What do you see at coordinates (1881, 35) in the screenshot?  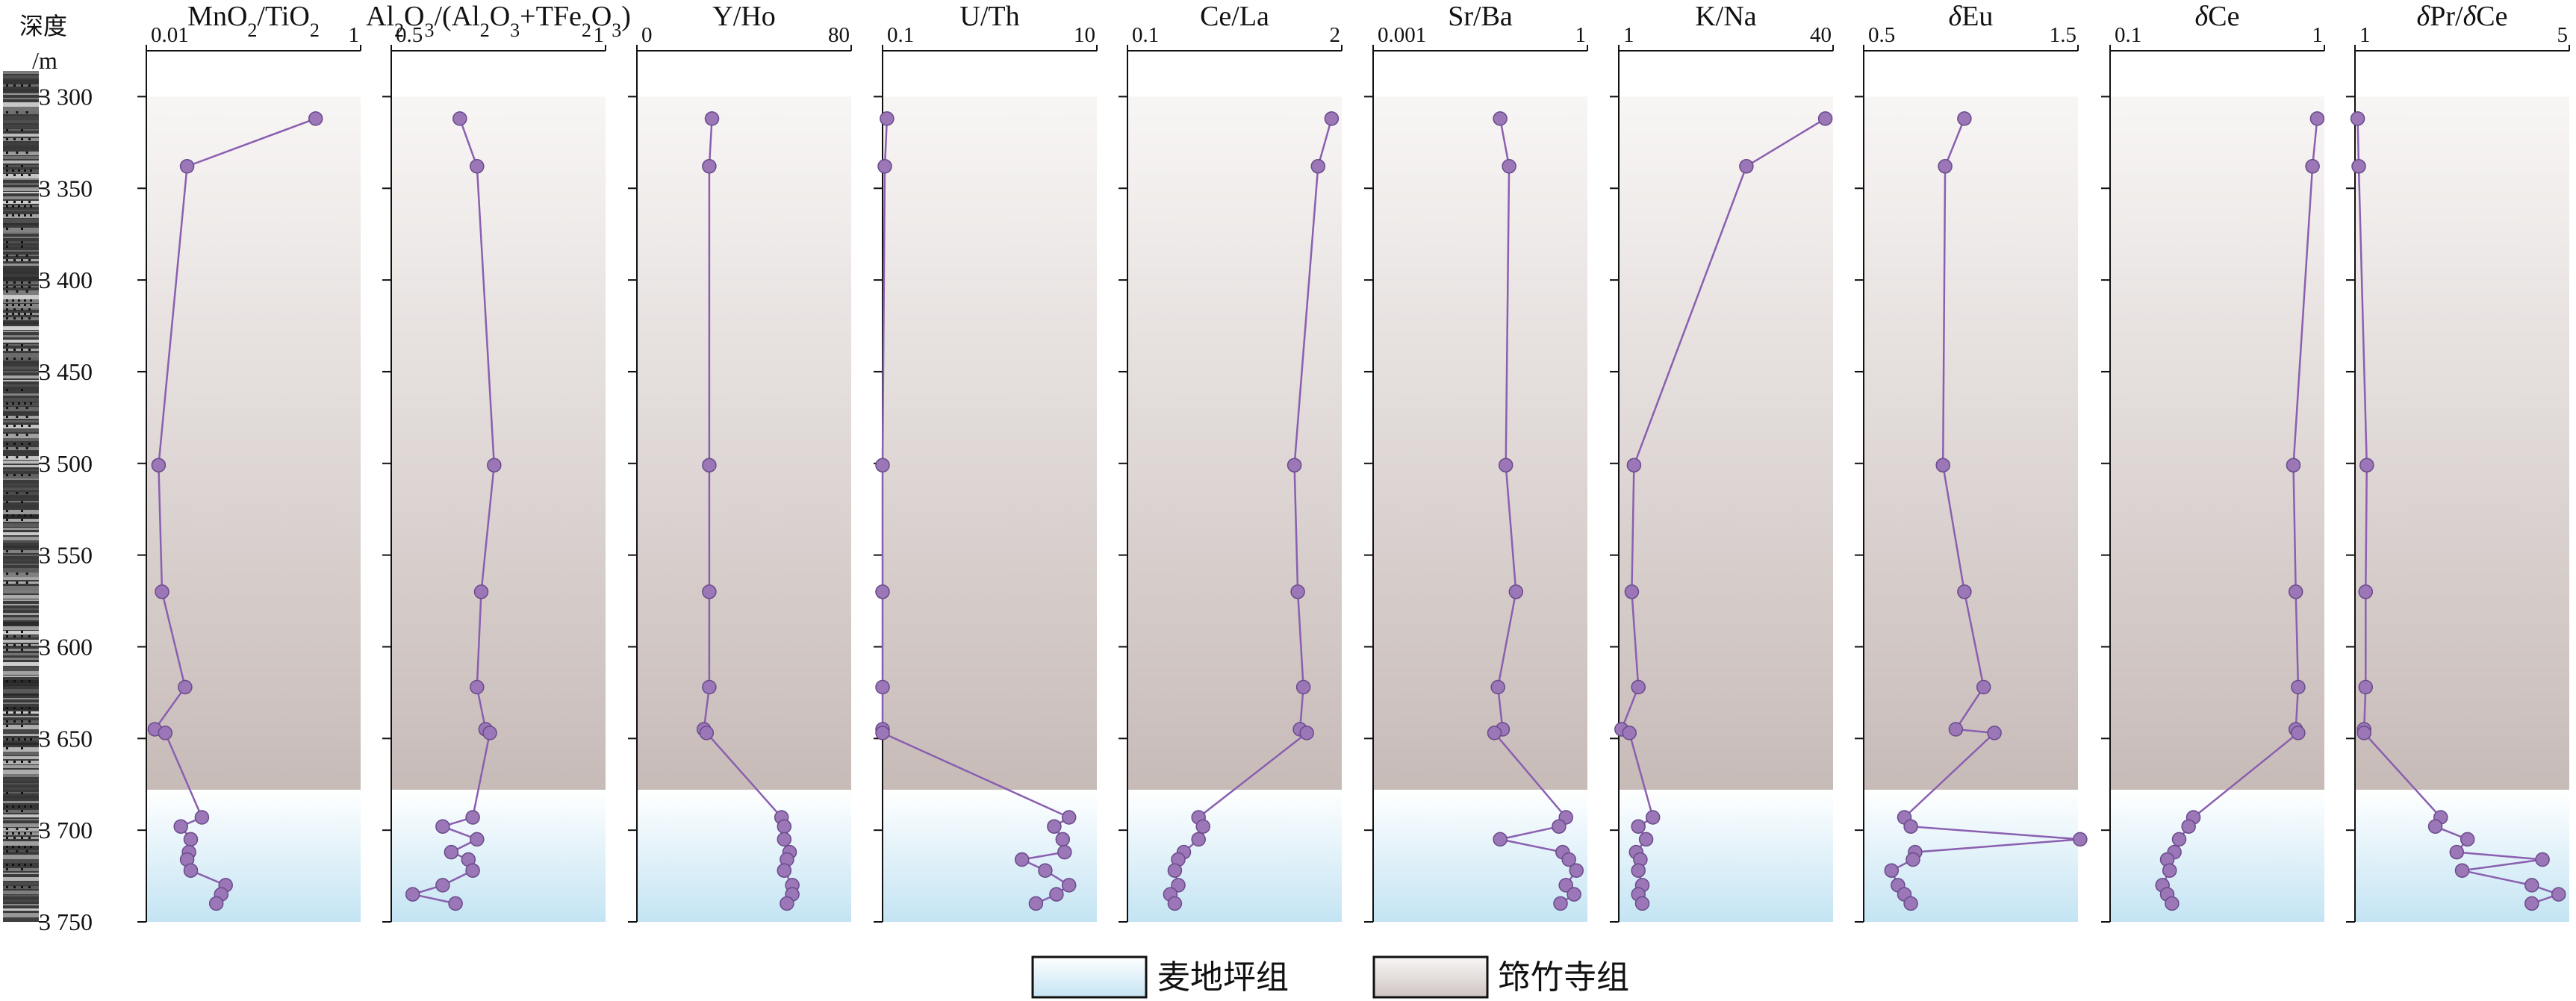 I see `x-tick-label-min: 0.5` at bounding box center [1881, 35].